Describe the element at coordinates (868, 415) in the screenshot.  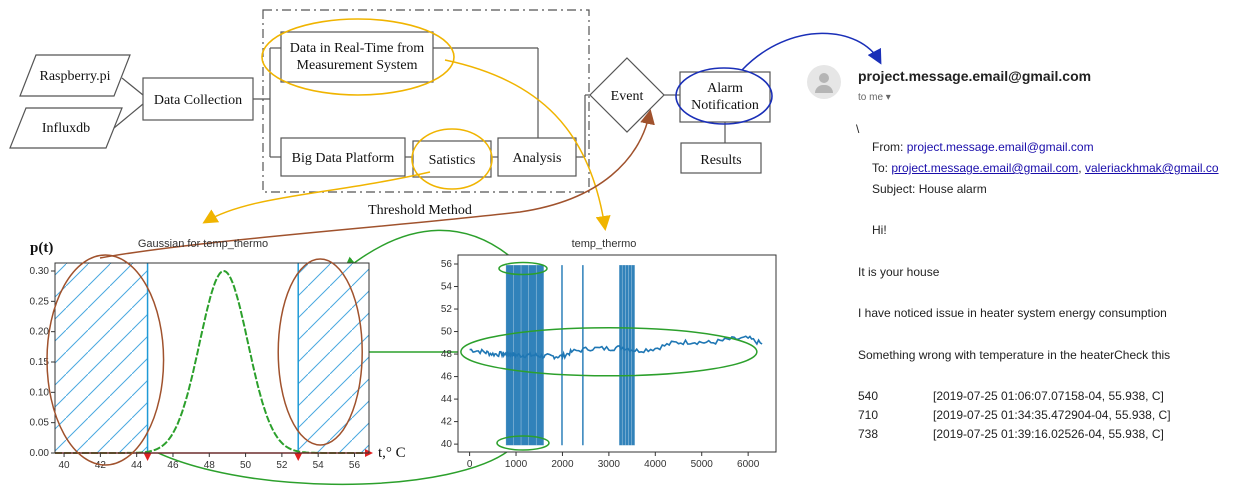
I see `log-index: 710` at that location.